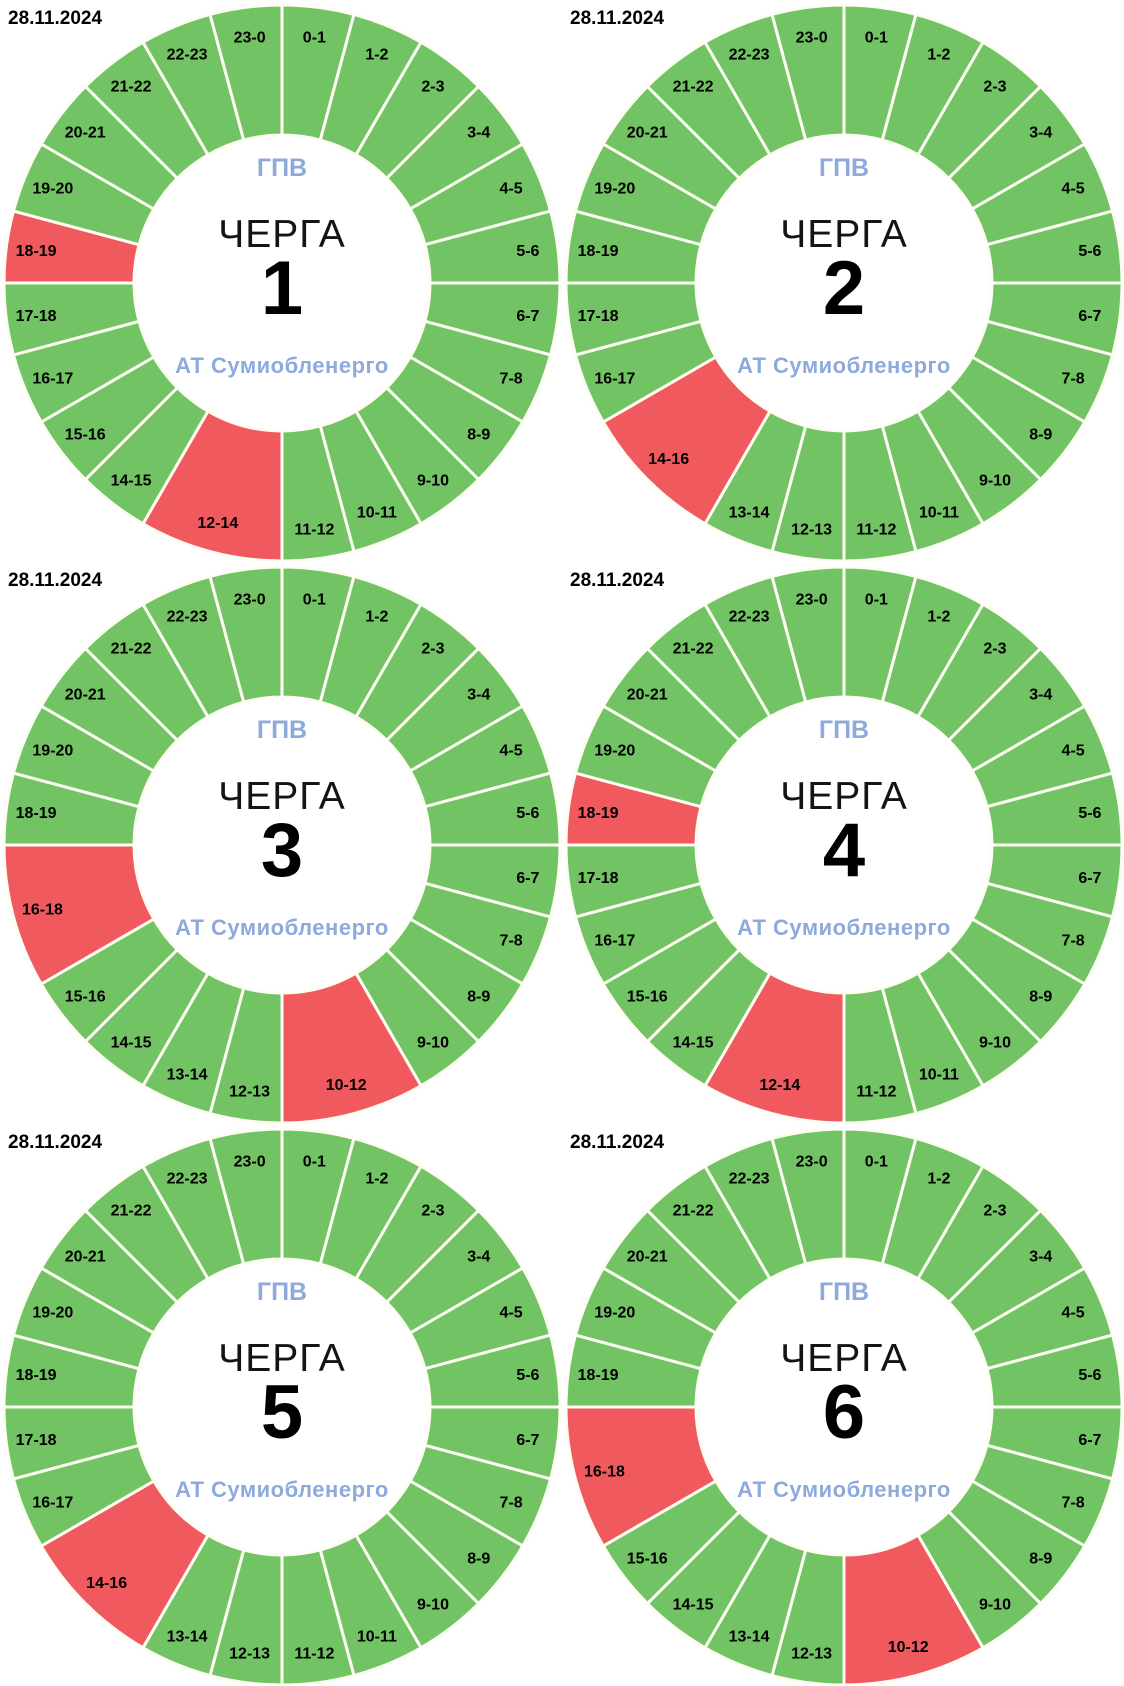  Describe the element at coordinates (844, 850) in the screenshot. I see `queue-number: 4` at that location.